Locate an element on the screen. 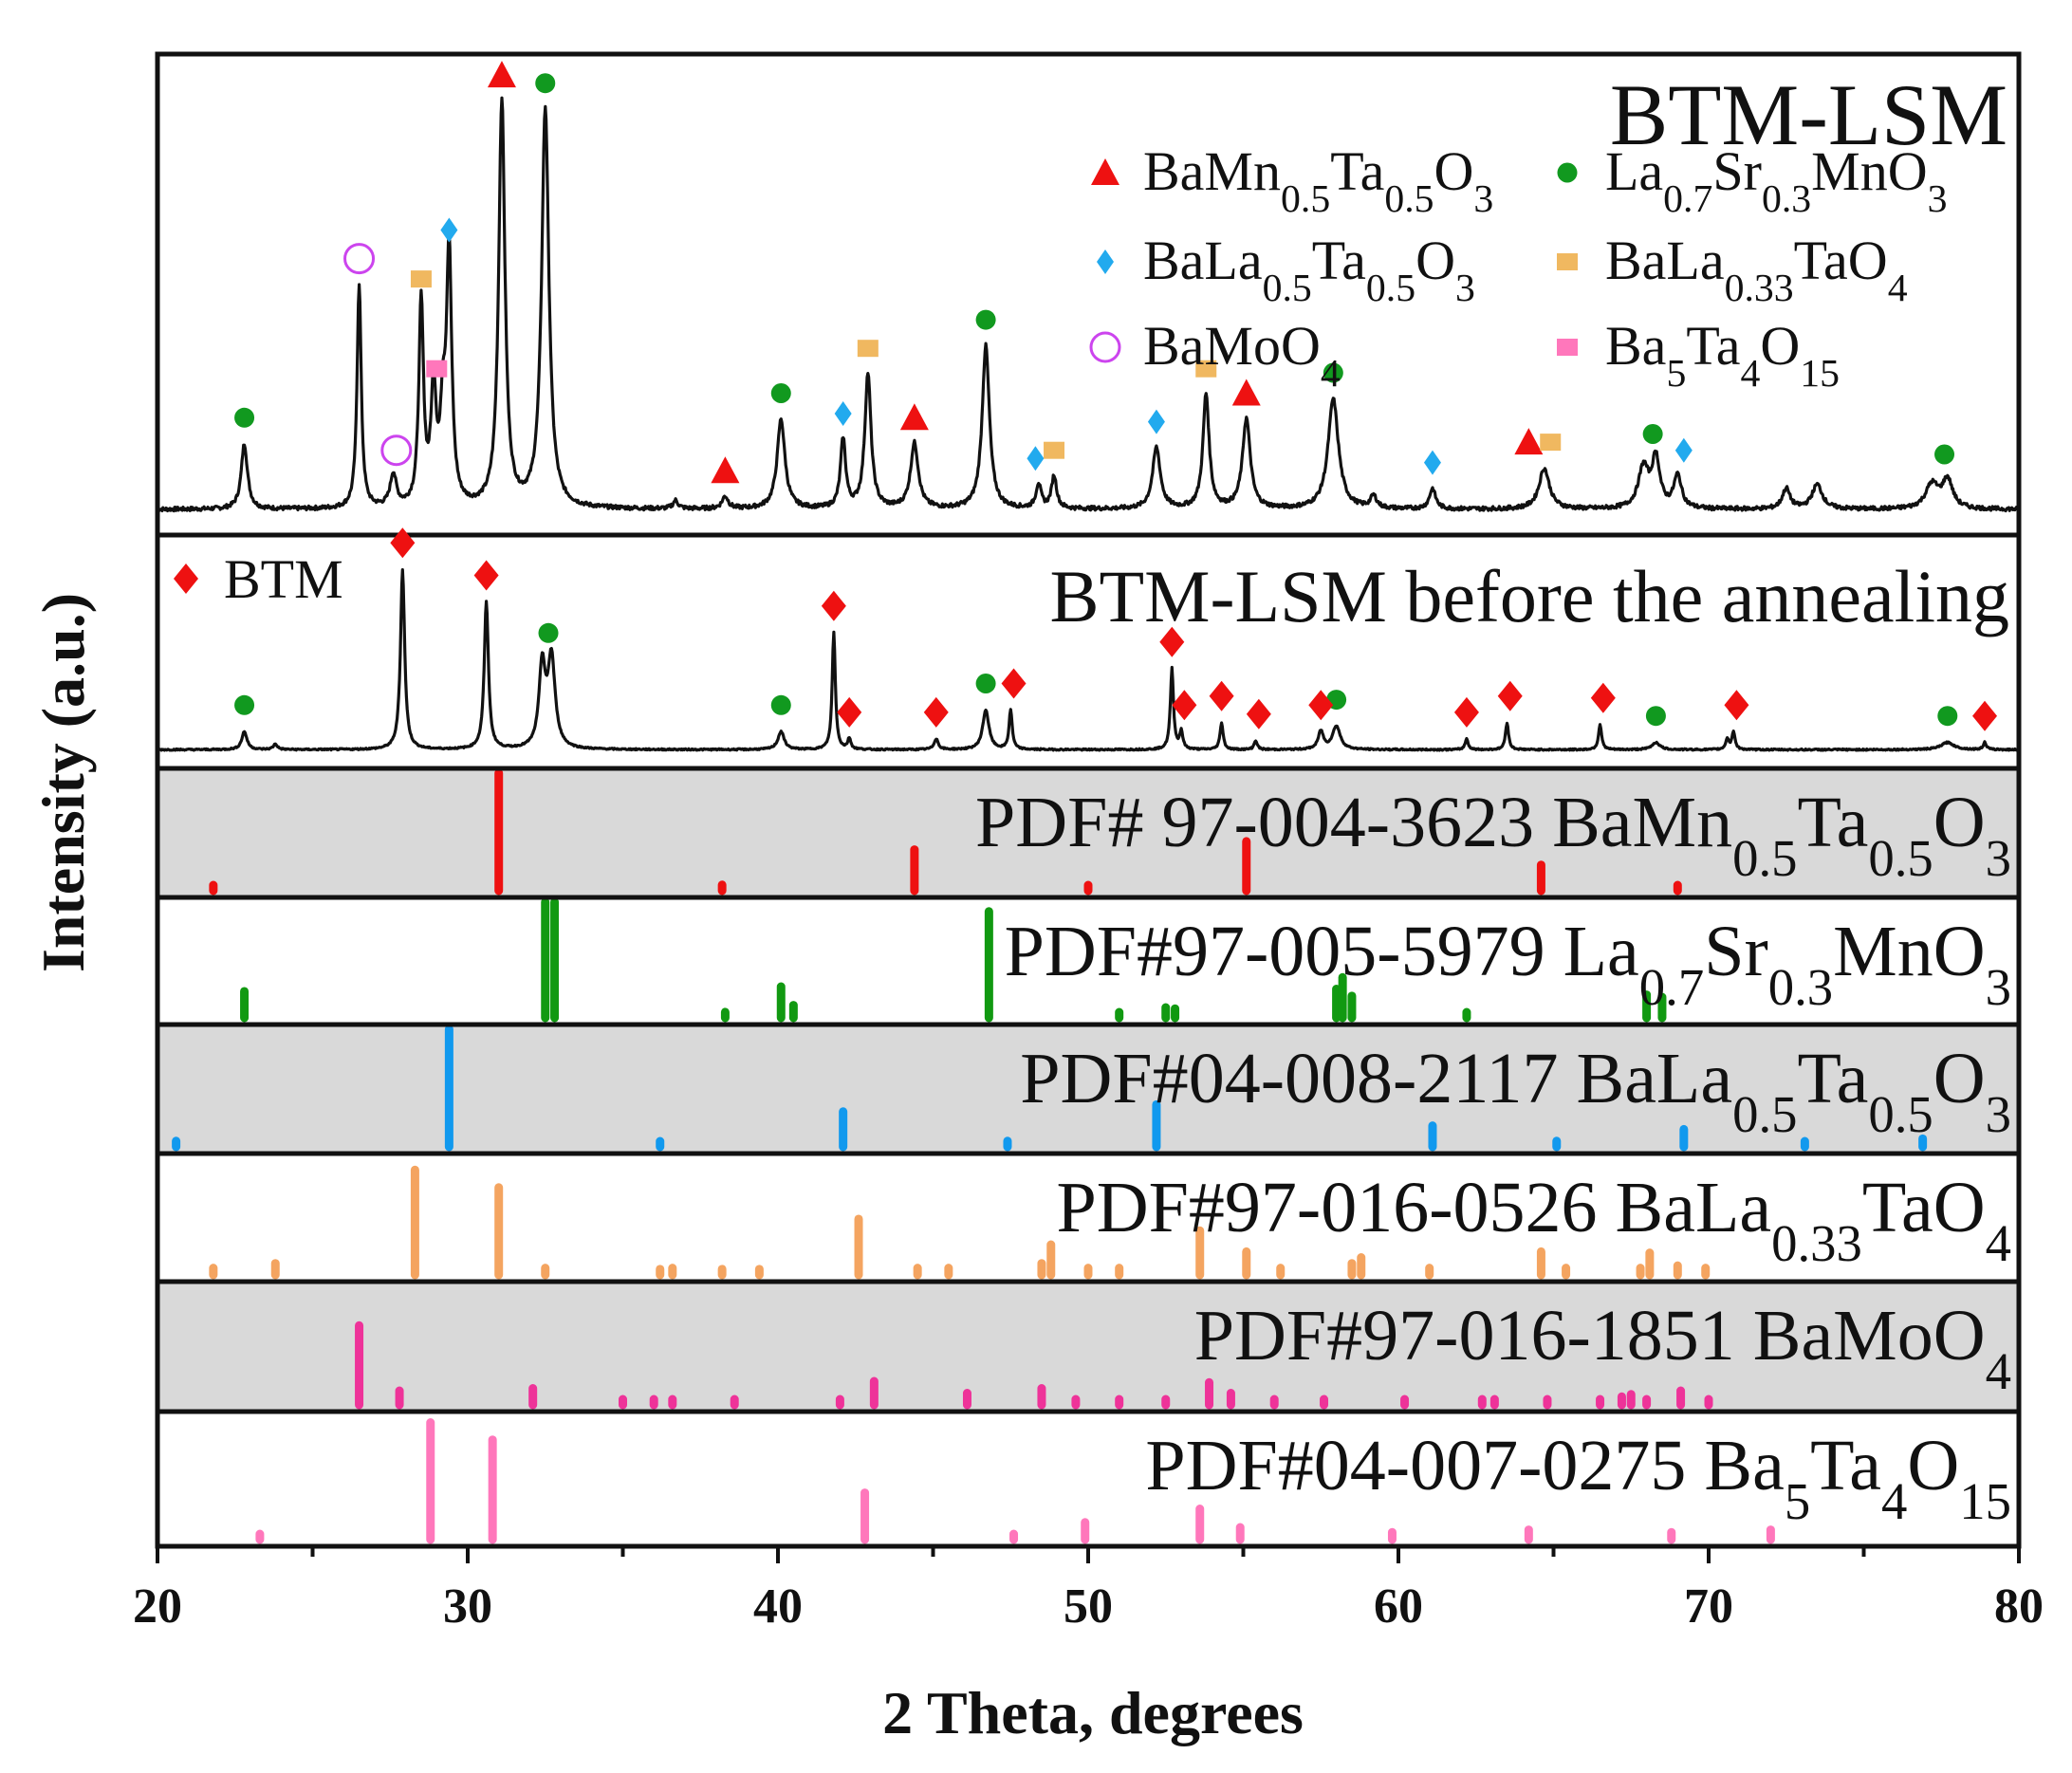 The width and height of the screenshot is (2072, 1773). legend-label-part: 5 is located at coordinates (1676, 374).